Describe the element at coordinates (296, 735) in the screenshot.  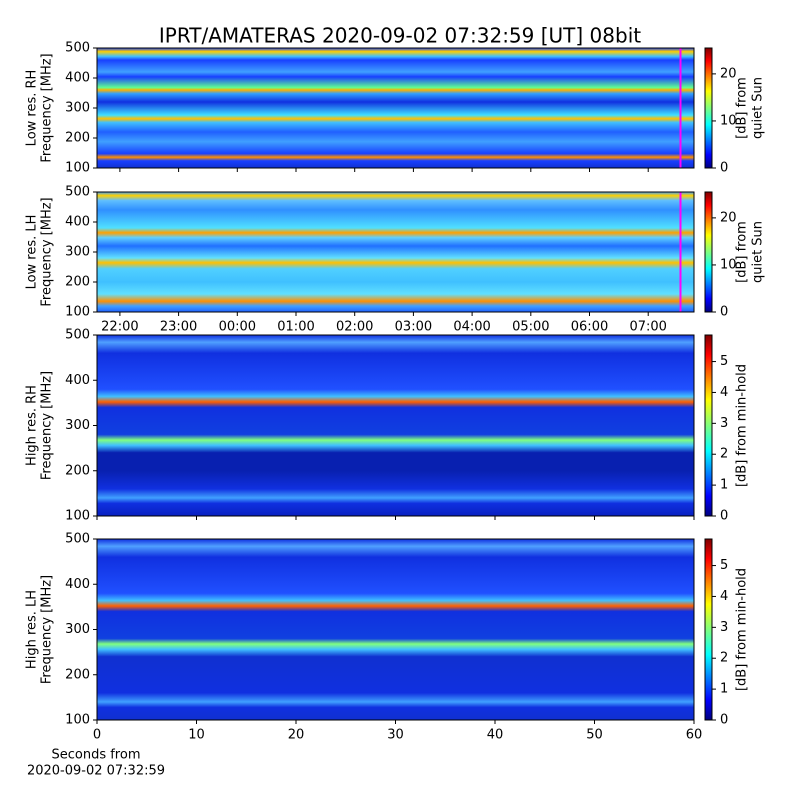
I see `x-tick-label: 20` at that location.